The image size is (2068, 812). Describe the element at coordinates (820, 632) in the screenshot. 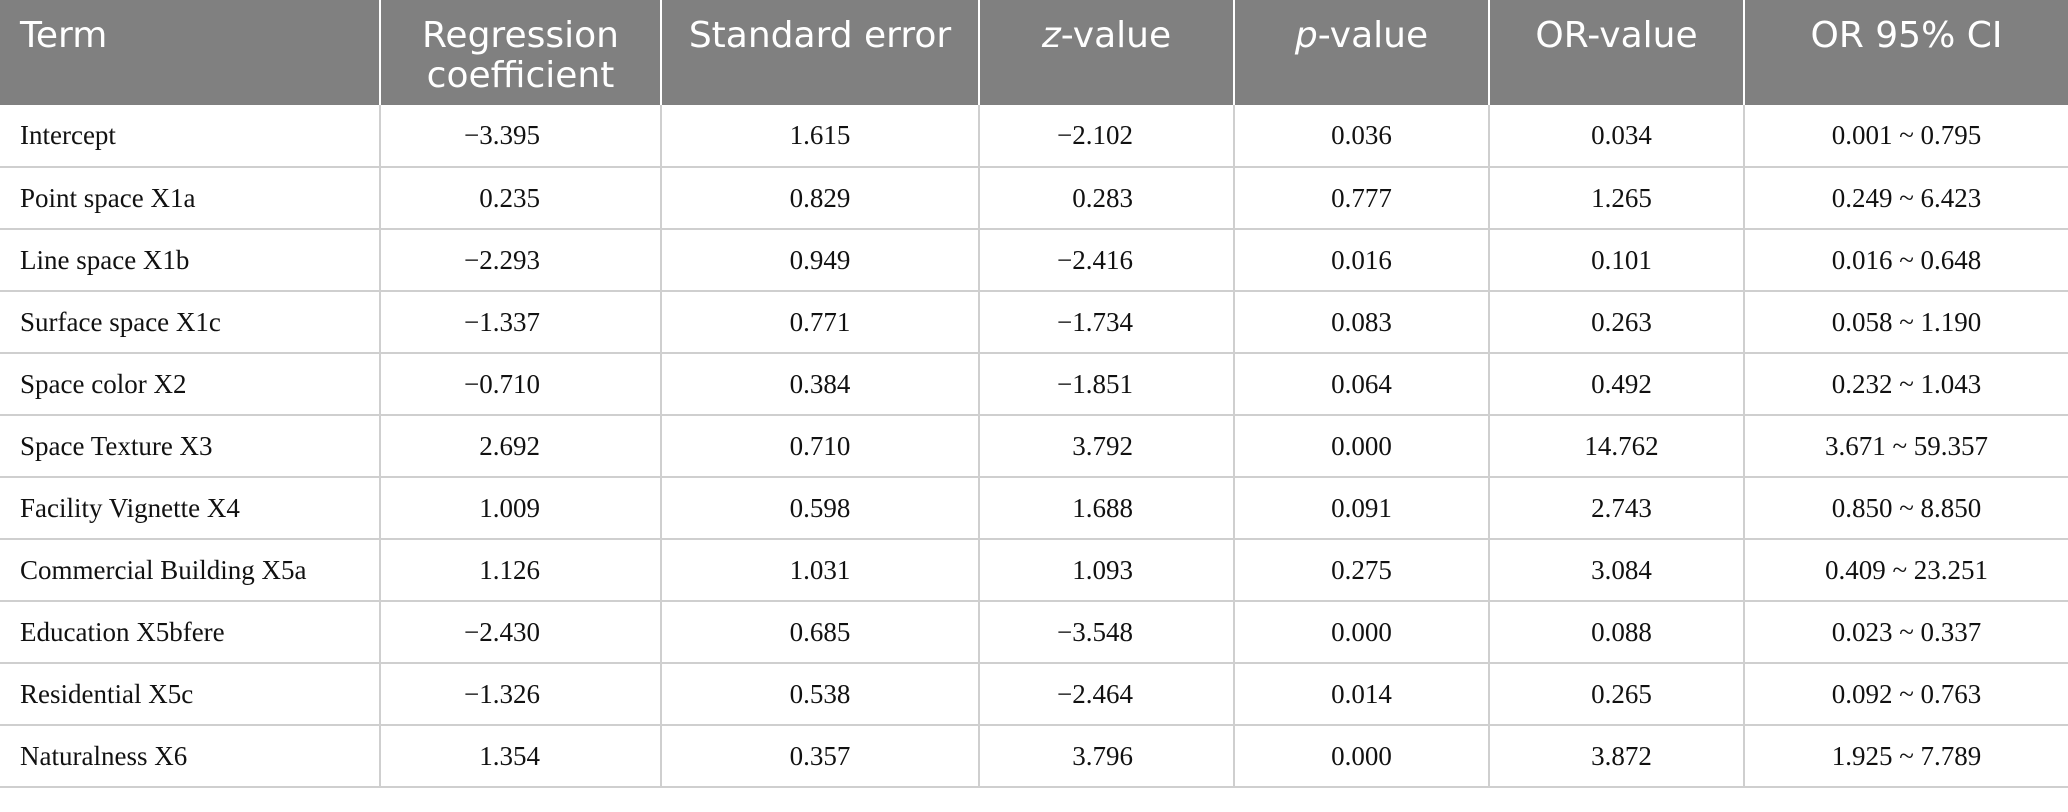

I see `cell-standard-error: 0.685` at that location.